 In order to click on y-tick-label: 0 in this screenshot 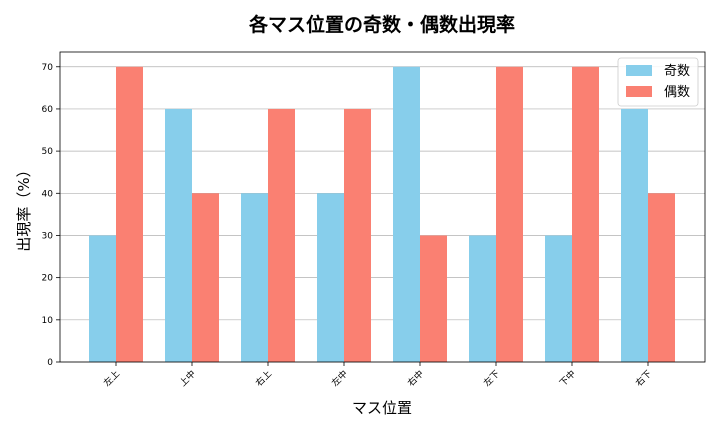, I will do `click(50, 363)`.